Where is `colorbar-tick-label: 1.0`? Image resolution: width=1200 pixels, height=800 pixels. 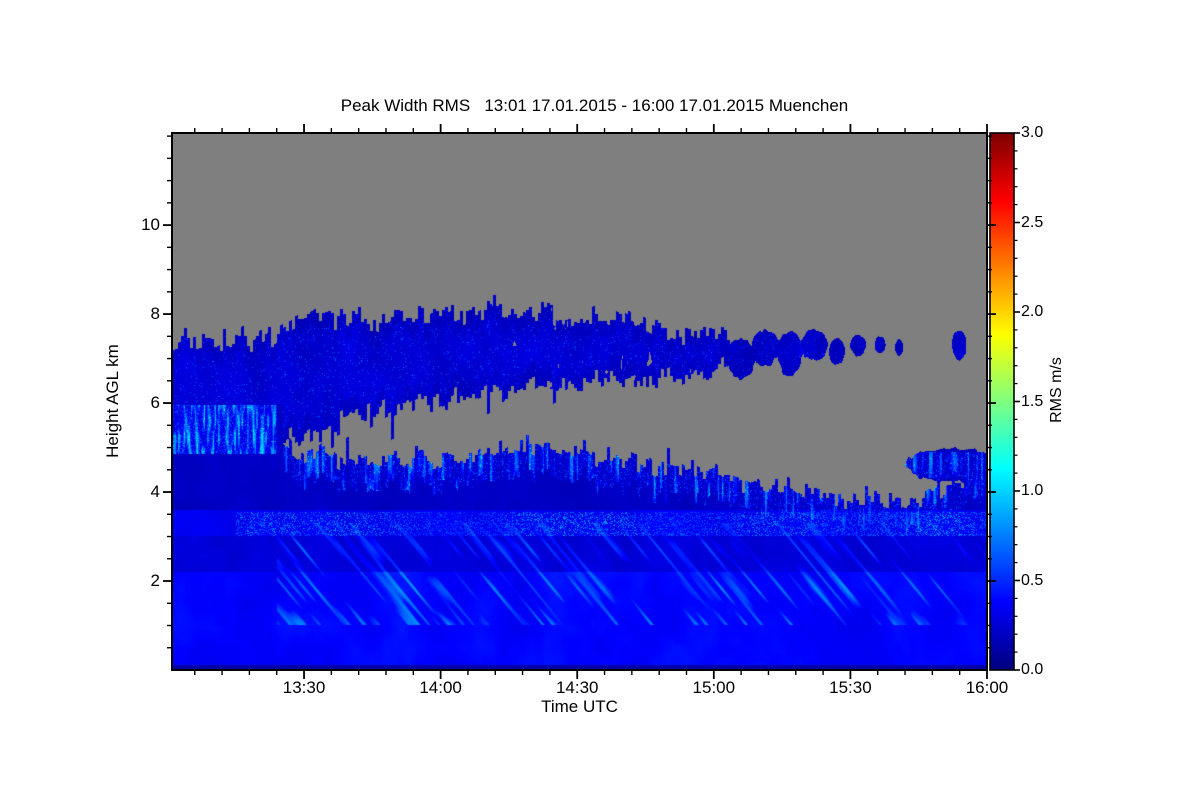 colorbar-tick-label: 1.0 is located at coordinates (1032, 490).